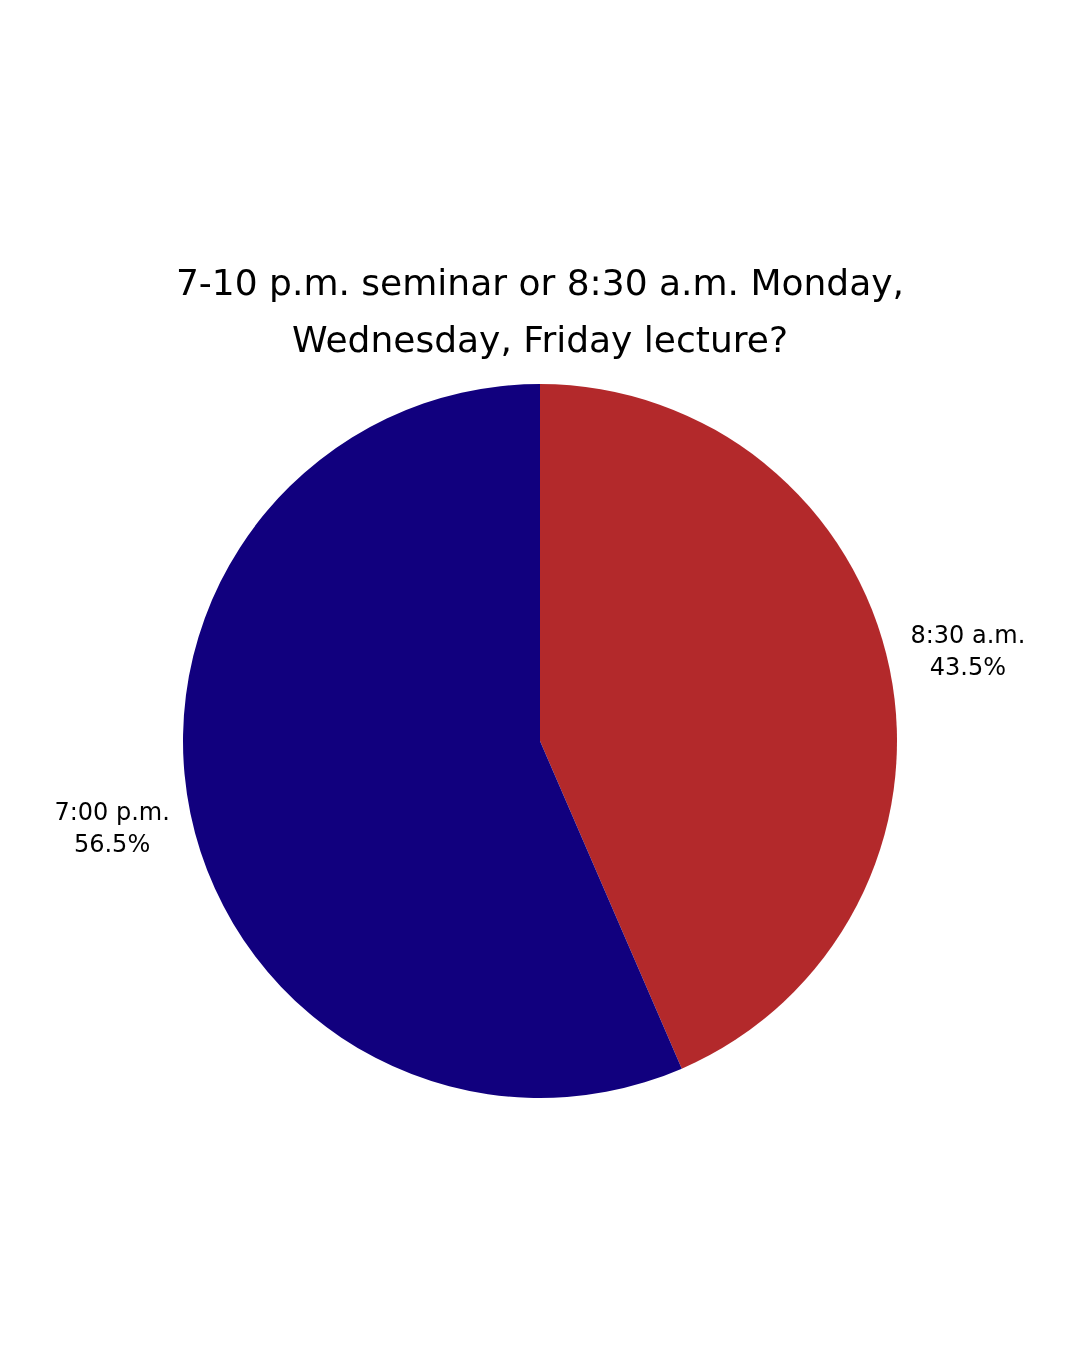  What do you see at coordinates (968, 634) in the screenshot?
I see `slice-label: 8:30 a.m.` at bounding box center [968, 634].